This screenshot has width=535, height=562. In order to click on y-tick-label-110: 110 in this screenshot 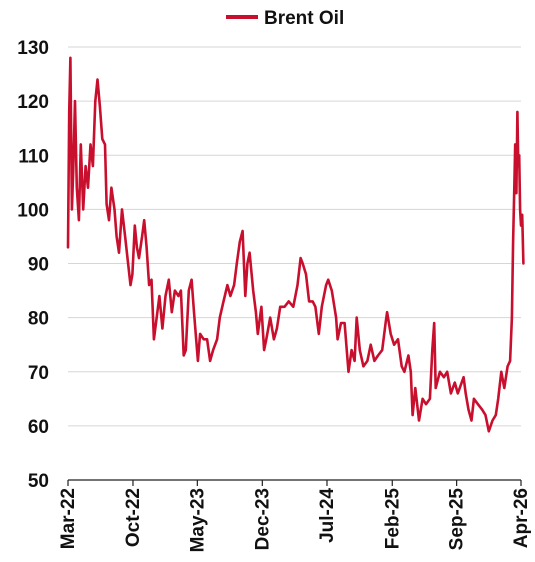, I will do `click(33, 156)`.